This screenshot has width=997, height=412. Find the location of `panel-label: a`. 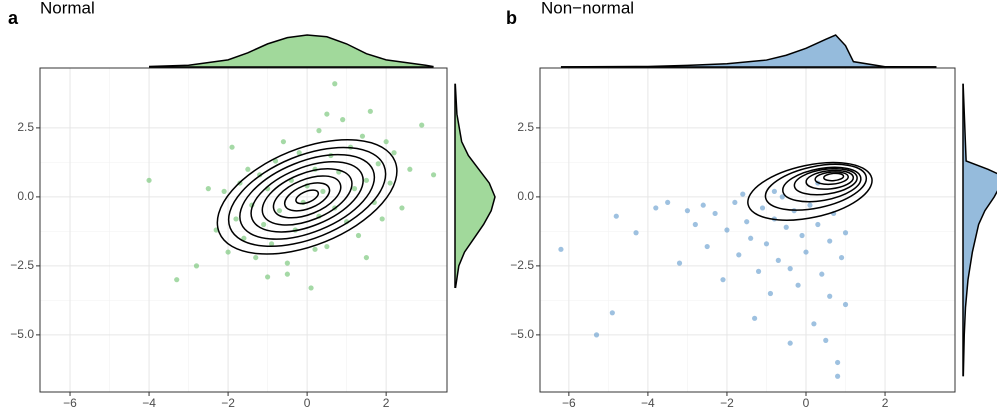

panel-label: a is located at coordinates (13, 18).